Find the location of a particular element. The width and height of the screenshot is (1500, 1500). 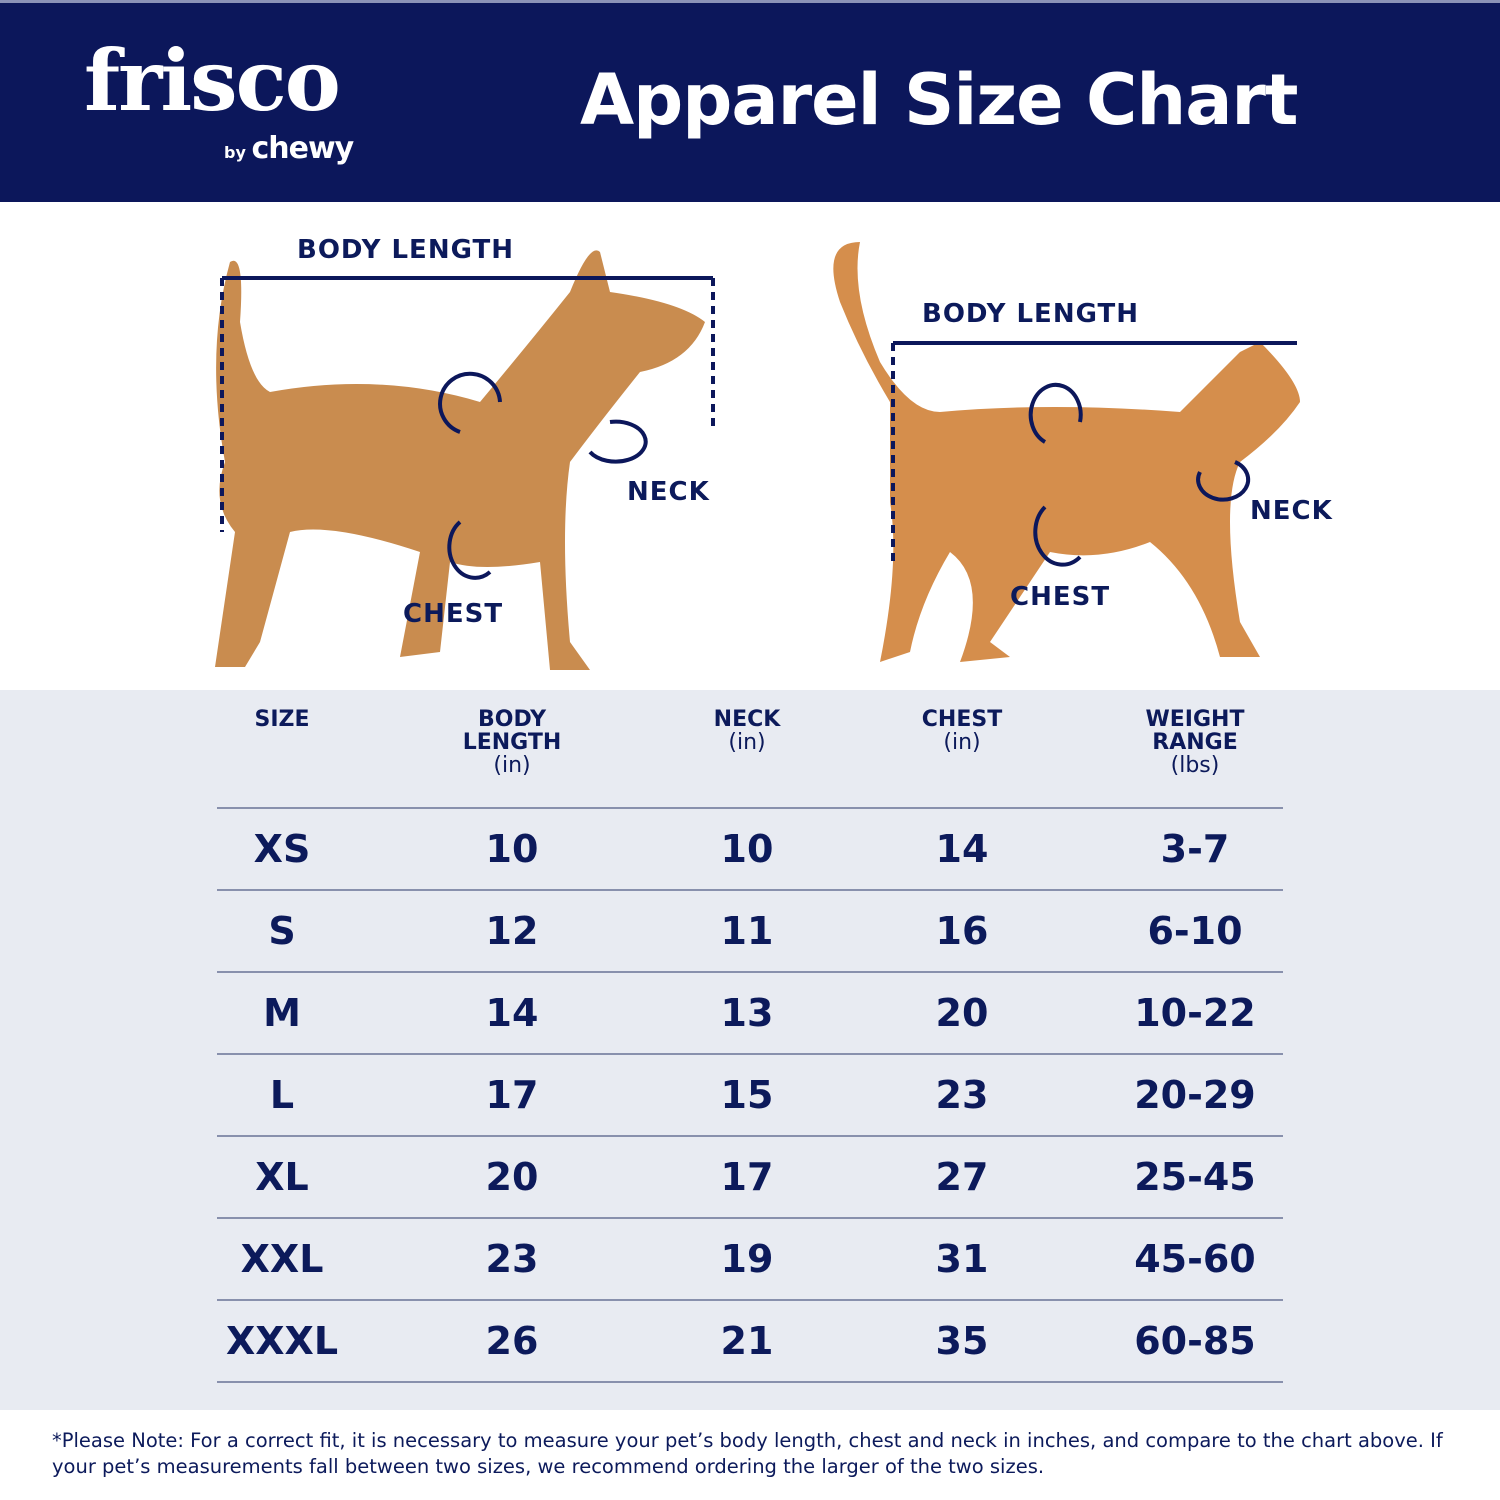

table-cell: 19 is located at coordinates (747, 1259).